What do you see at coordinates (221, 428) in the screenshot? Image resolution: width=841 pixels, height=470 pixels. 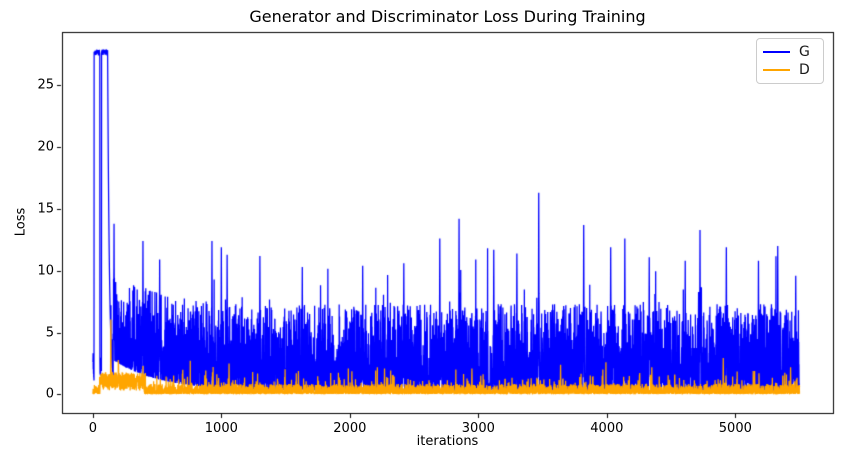 I see `x-tick-label: 1000` at bounding box center [221, 428].